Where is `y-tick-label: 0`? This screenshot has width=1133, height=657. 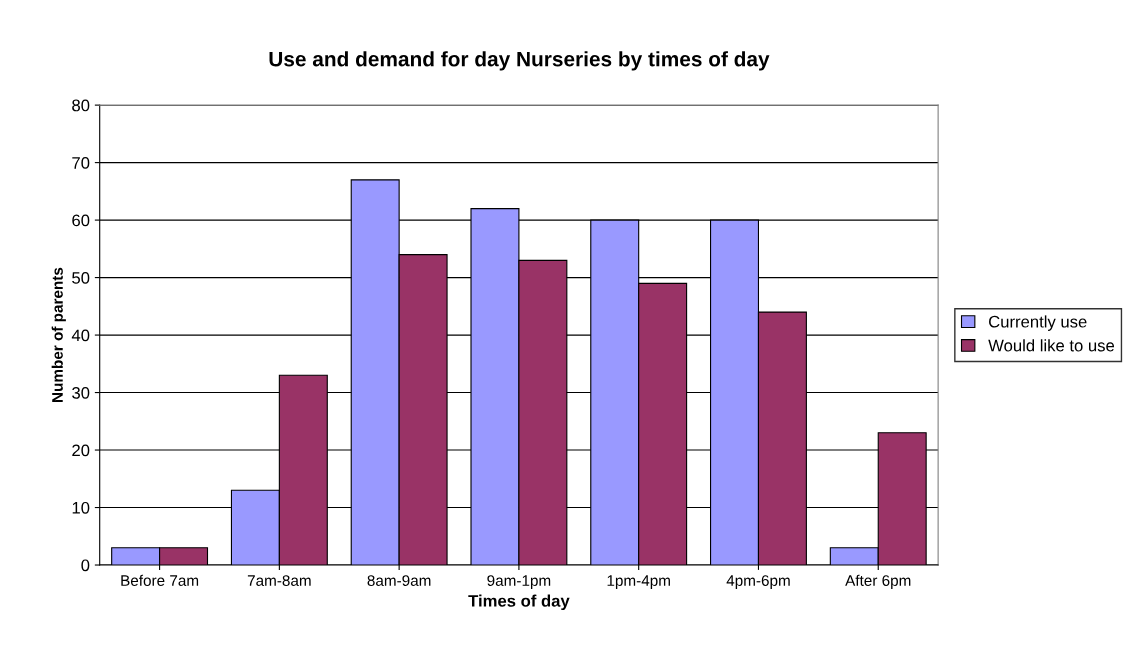
y-tick-label: 0 is located at coordinates (85, 565).